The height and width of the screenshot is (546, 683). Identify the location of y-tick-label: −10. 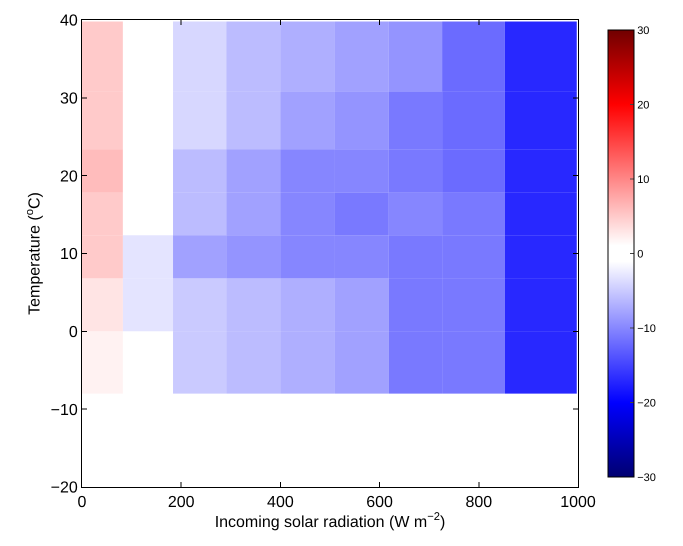
(64, 410).